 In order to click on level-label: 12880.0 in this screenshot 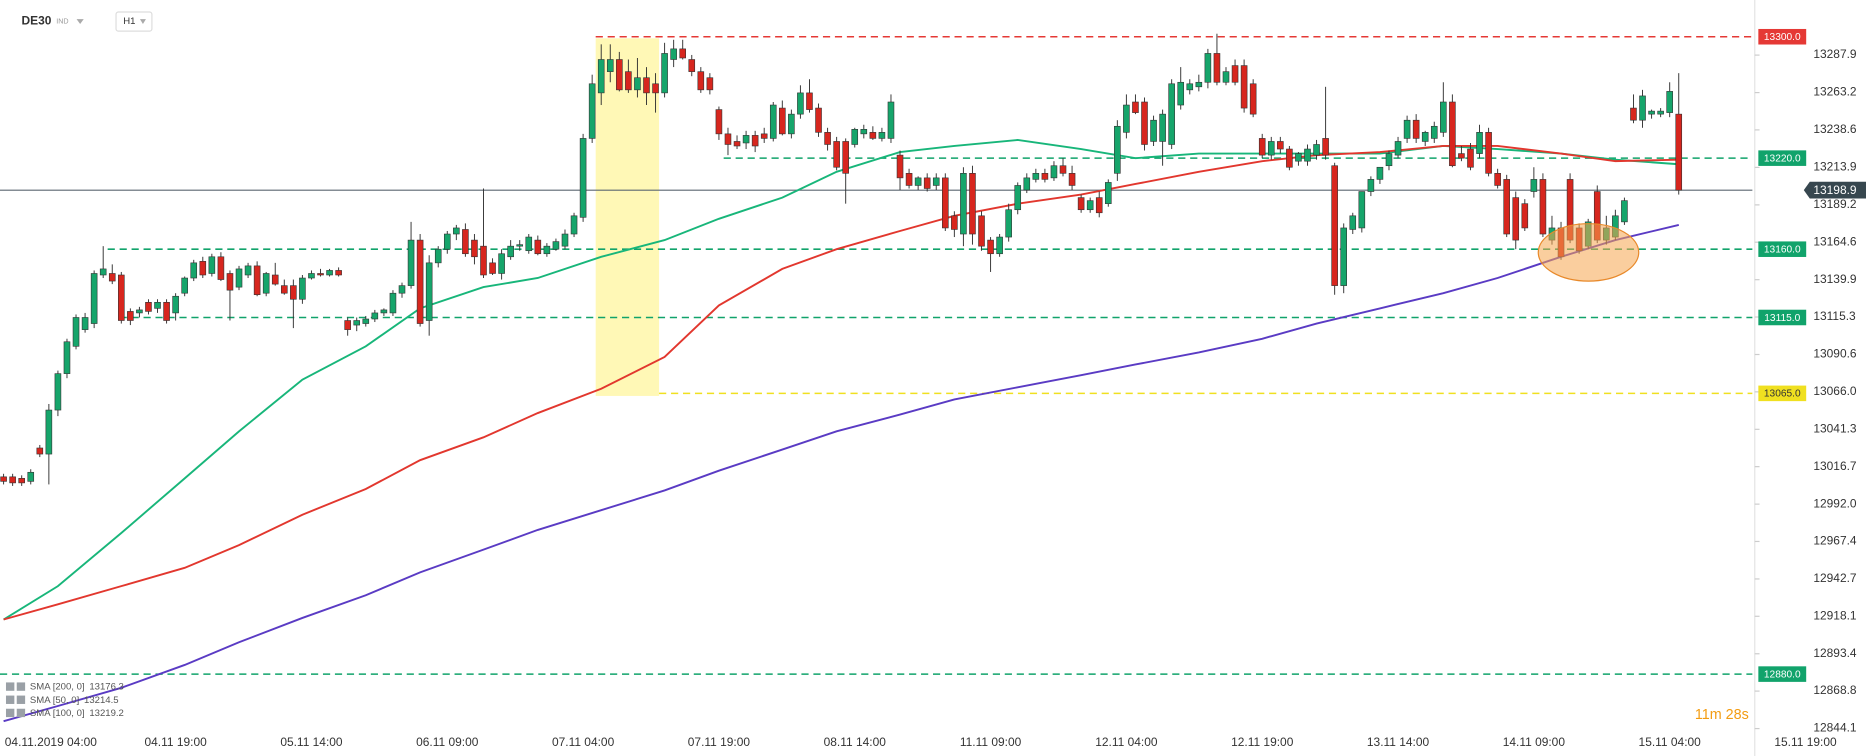, I will do `click(1782, 674)`.